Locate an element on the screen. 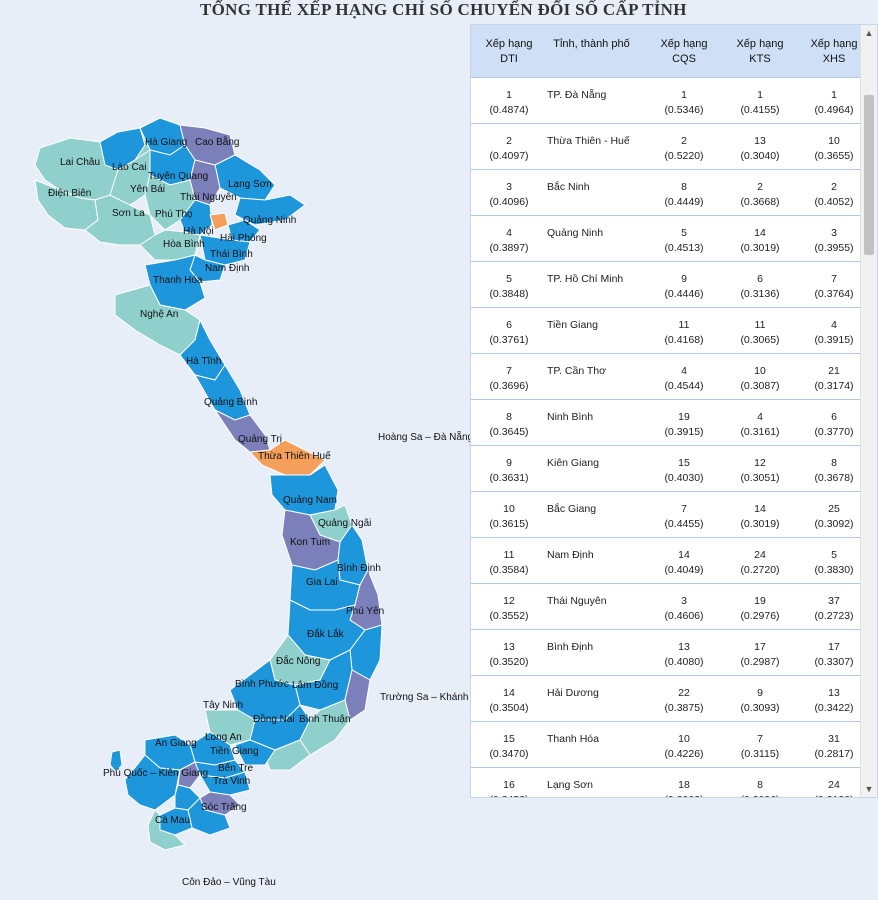 This screenshot has width=878, height=900. label-ca-mau: Cà Mau is located at coordinates (173, 820).